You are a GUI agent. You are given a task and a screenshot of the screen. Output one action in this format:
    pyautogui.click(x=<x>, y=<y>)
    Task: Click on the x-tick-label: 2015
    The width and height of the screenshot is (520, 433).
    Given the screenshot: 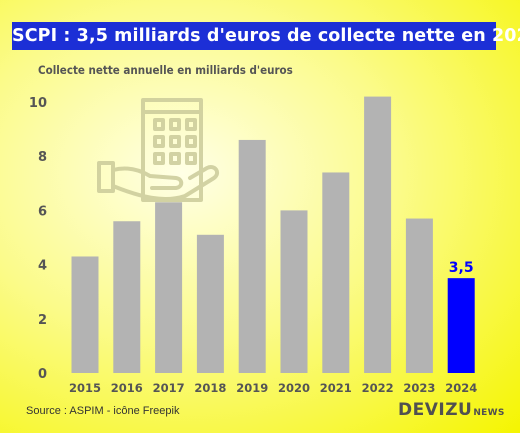 What is the action you would take?
    pyautogui.click(x=85, y=388)
    